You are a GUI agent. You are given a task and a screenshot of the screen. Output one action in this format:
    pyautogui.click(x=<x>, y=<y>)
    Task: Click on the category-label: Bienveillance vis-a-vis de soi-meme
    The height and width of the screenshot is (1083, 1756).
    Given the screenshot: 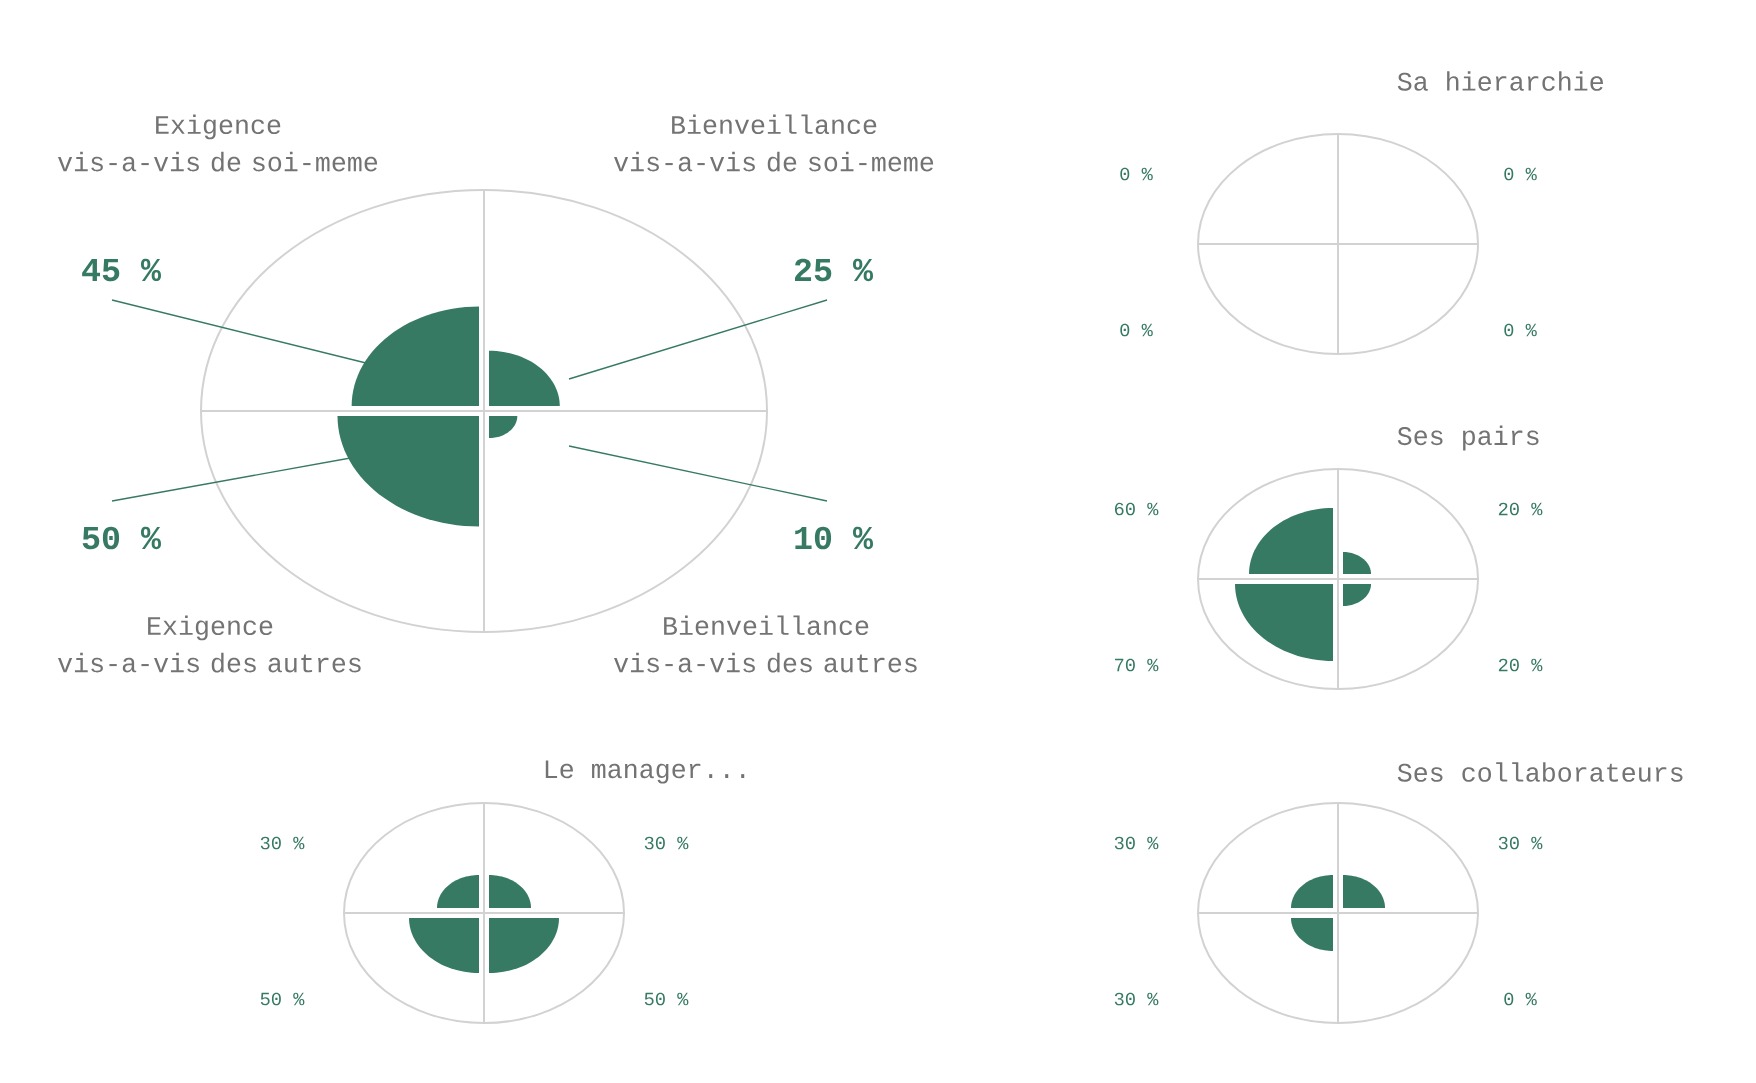 What is the action you would take?
    pyautogui.click(x=773, y=143)
    